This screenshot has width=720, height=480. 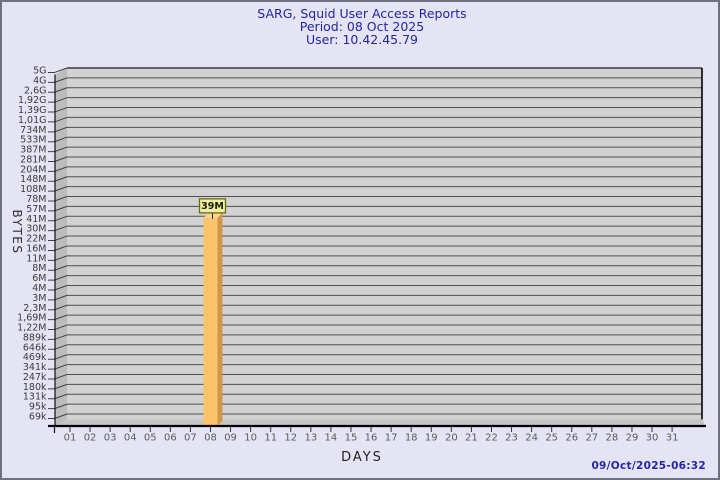 I want to click on y-tick-label: 95k, so click(x=38, y=407).